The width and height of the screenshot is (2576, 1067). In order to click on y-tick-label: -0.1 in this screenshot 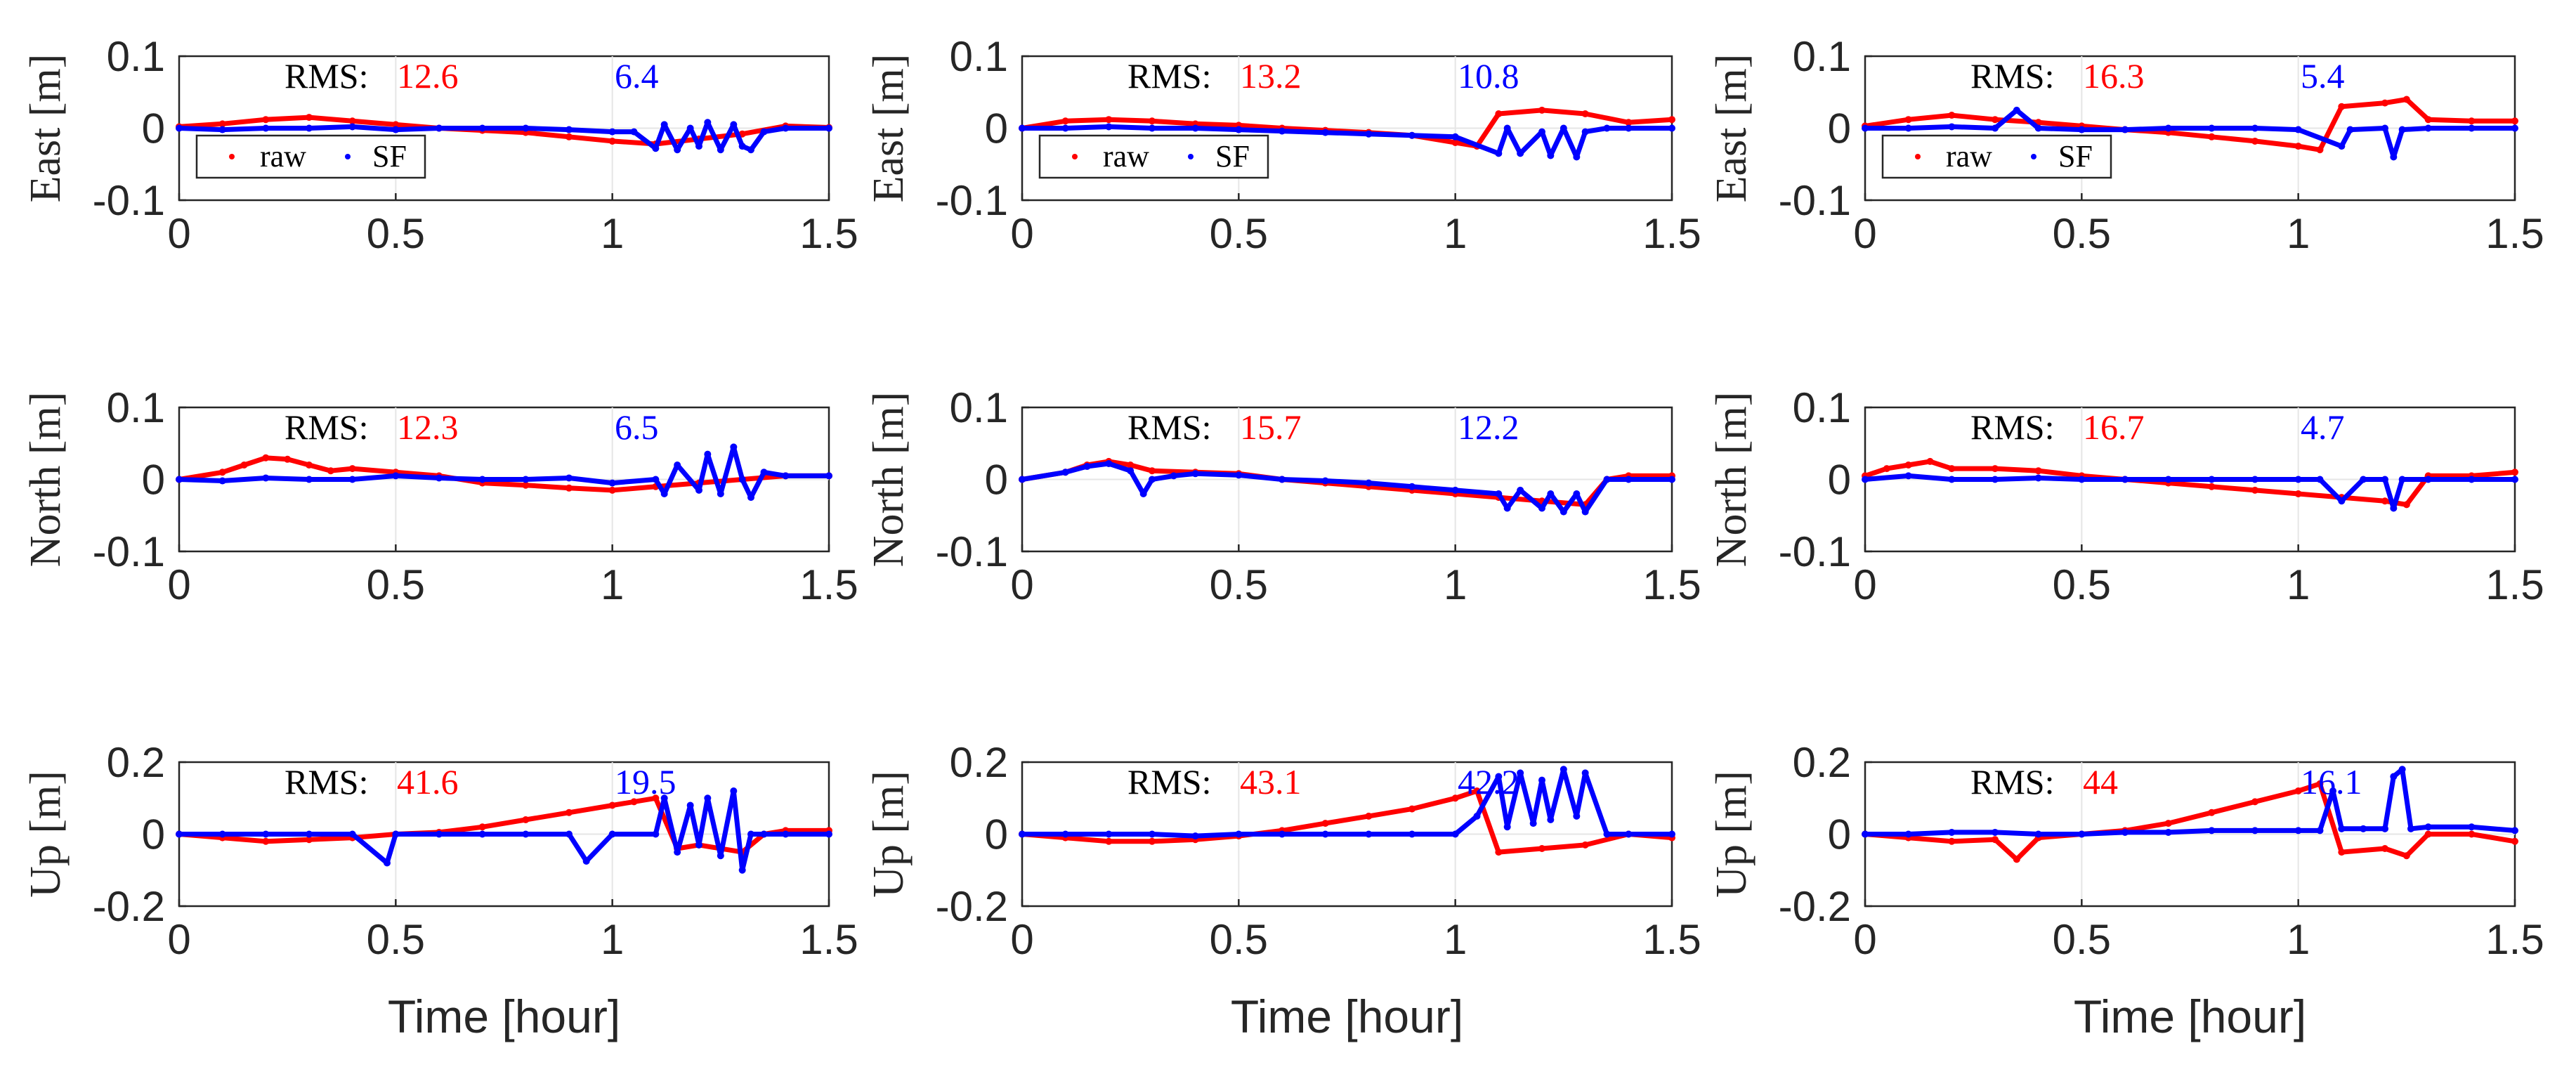, I will do `click(1815, 200)`.